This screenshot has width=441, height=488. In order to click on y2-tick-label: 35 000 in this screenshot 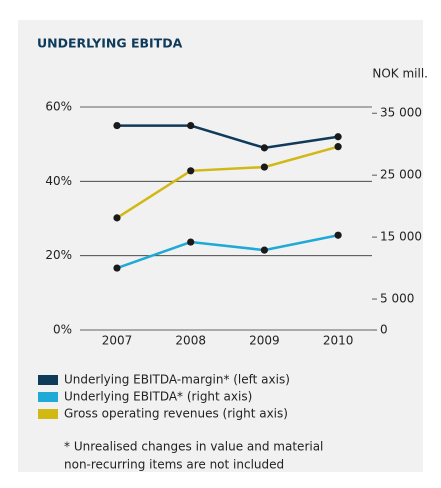, I will do `click(401, 113)`.